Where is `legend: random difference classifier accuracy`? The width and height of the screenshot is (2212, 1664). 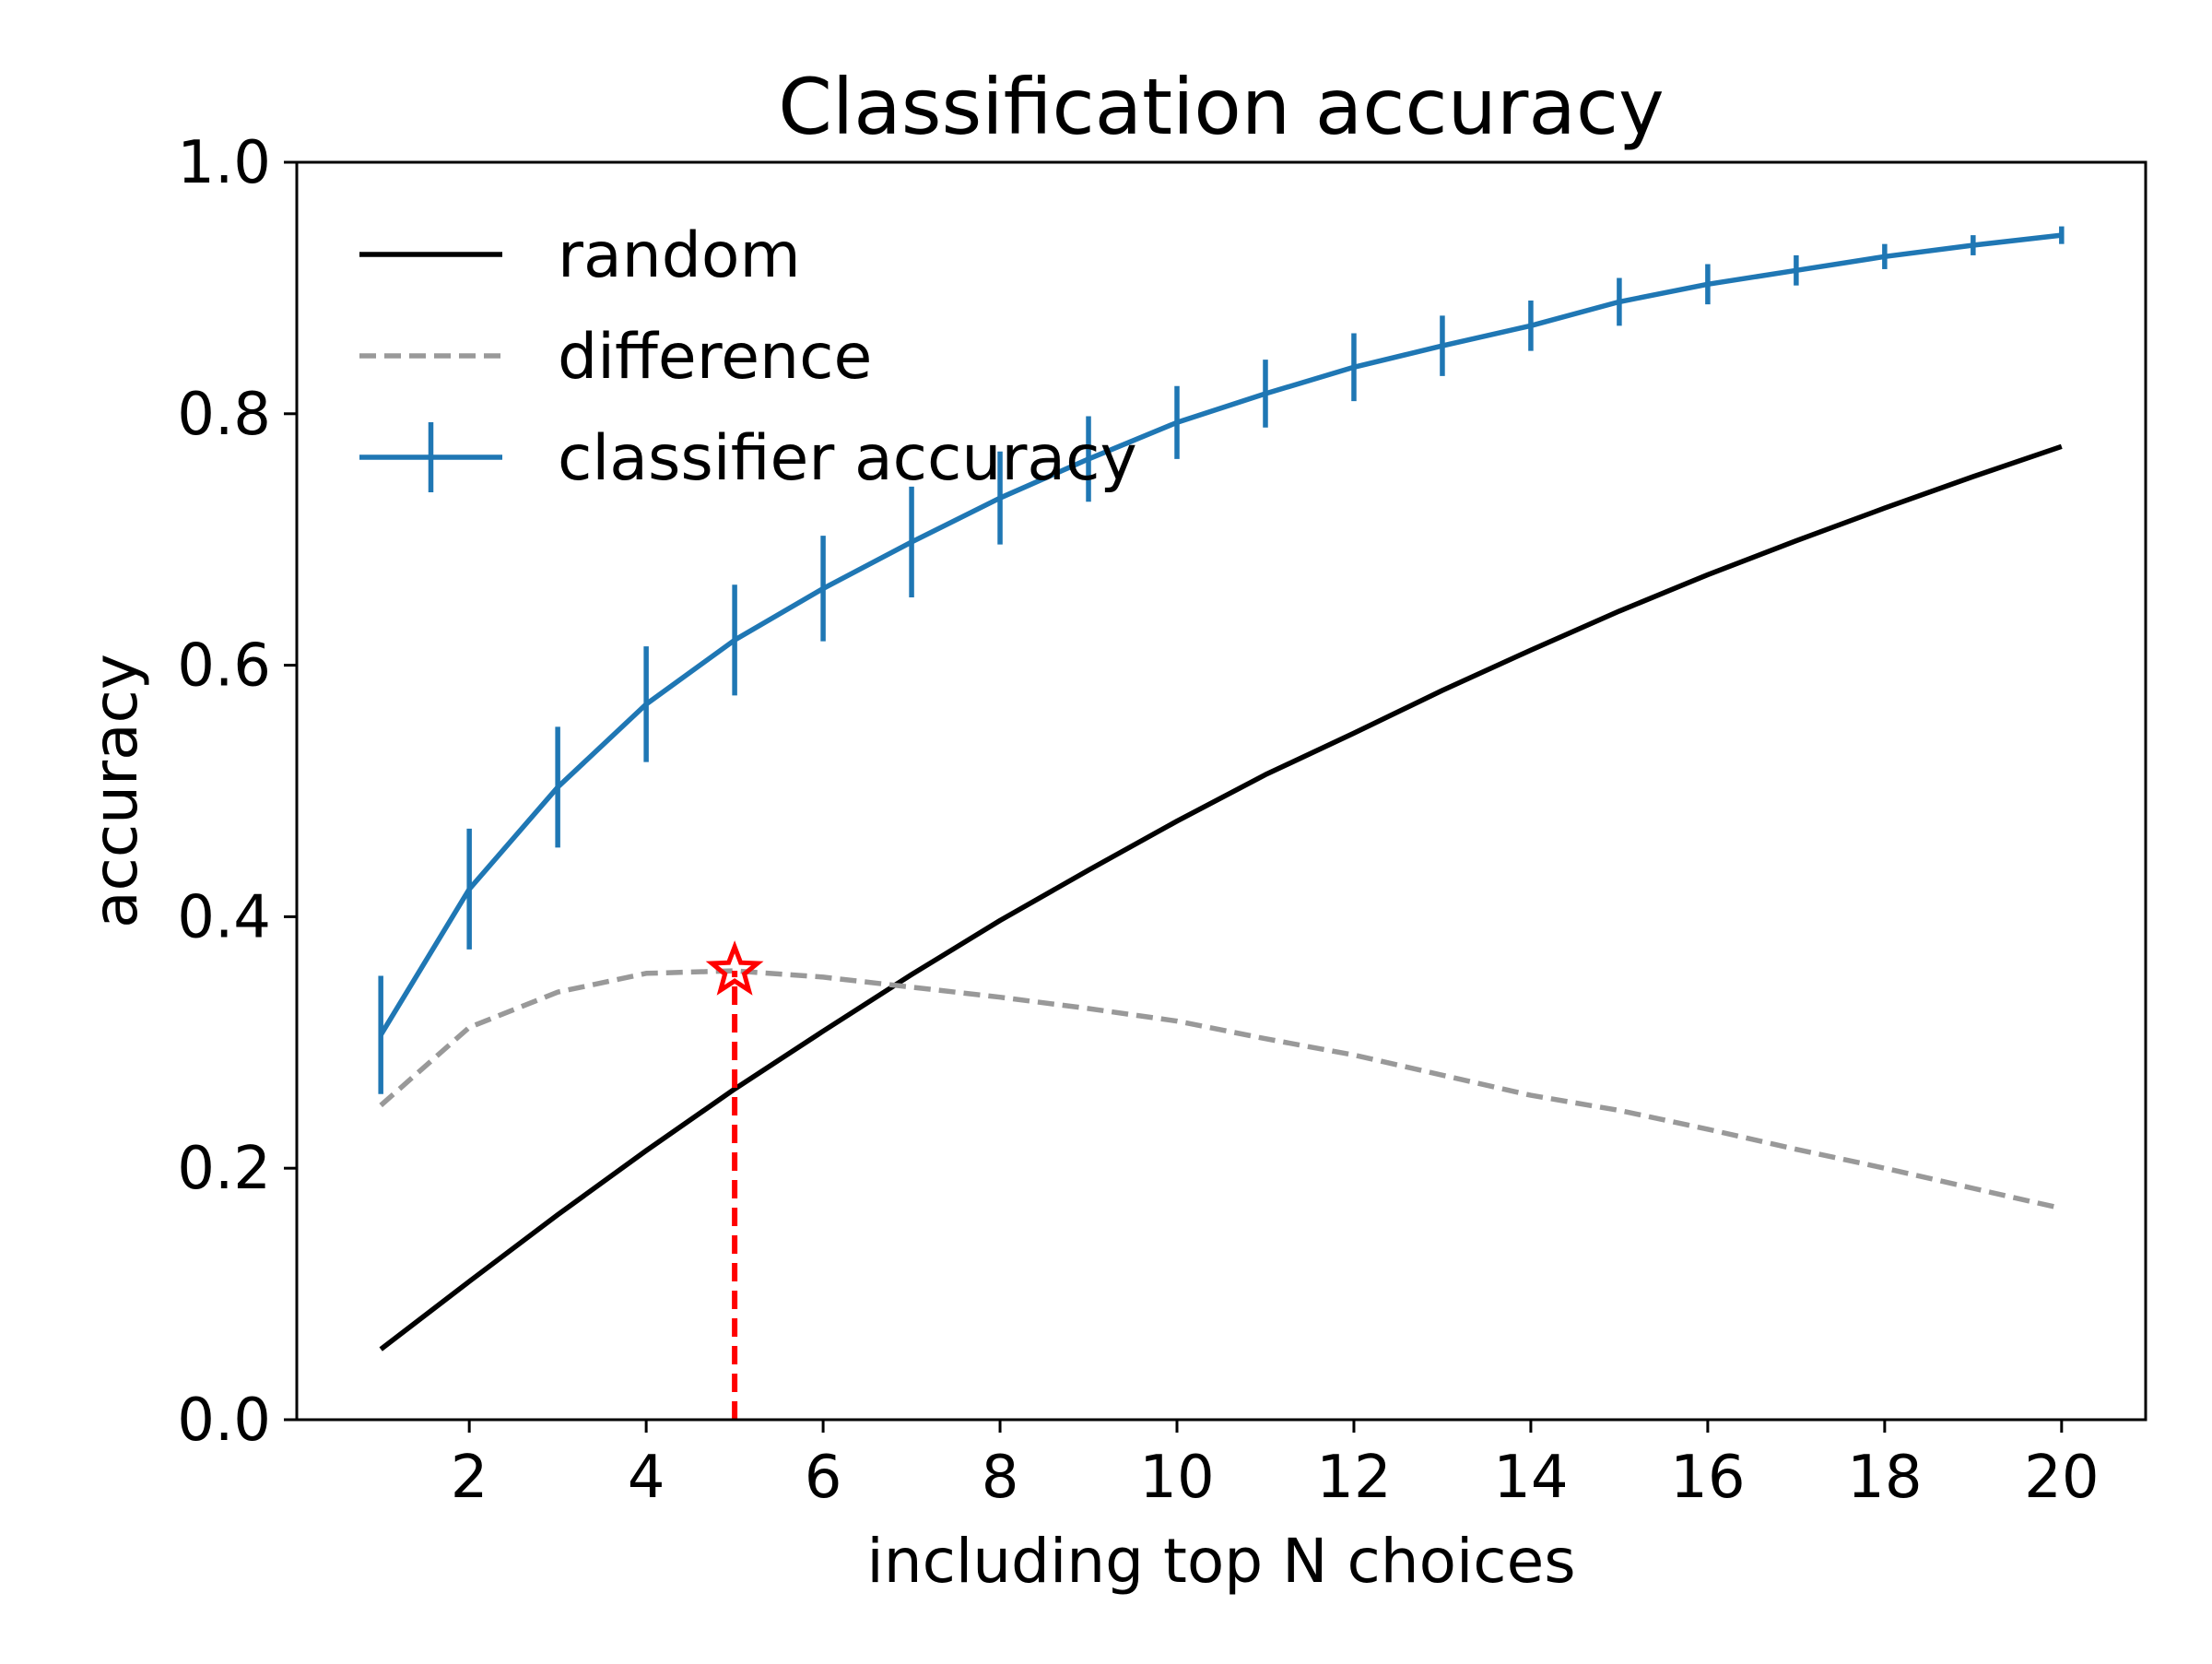 legend: random difference classifier accuracy is located at coordinates (748, 357).